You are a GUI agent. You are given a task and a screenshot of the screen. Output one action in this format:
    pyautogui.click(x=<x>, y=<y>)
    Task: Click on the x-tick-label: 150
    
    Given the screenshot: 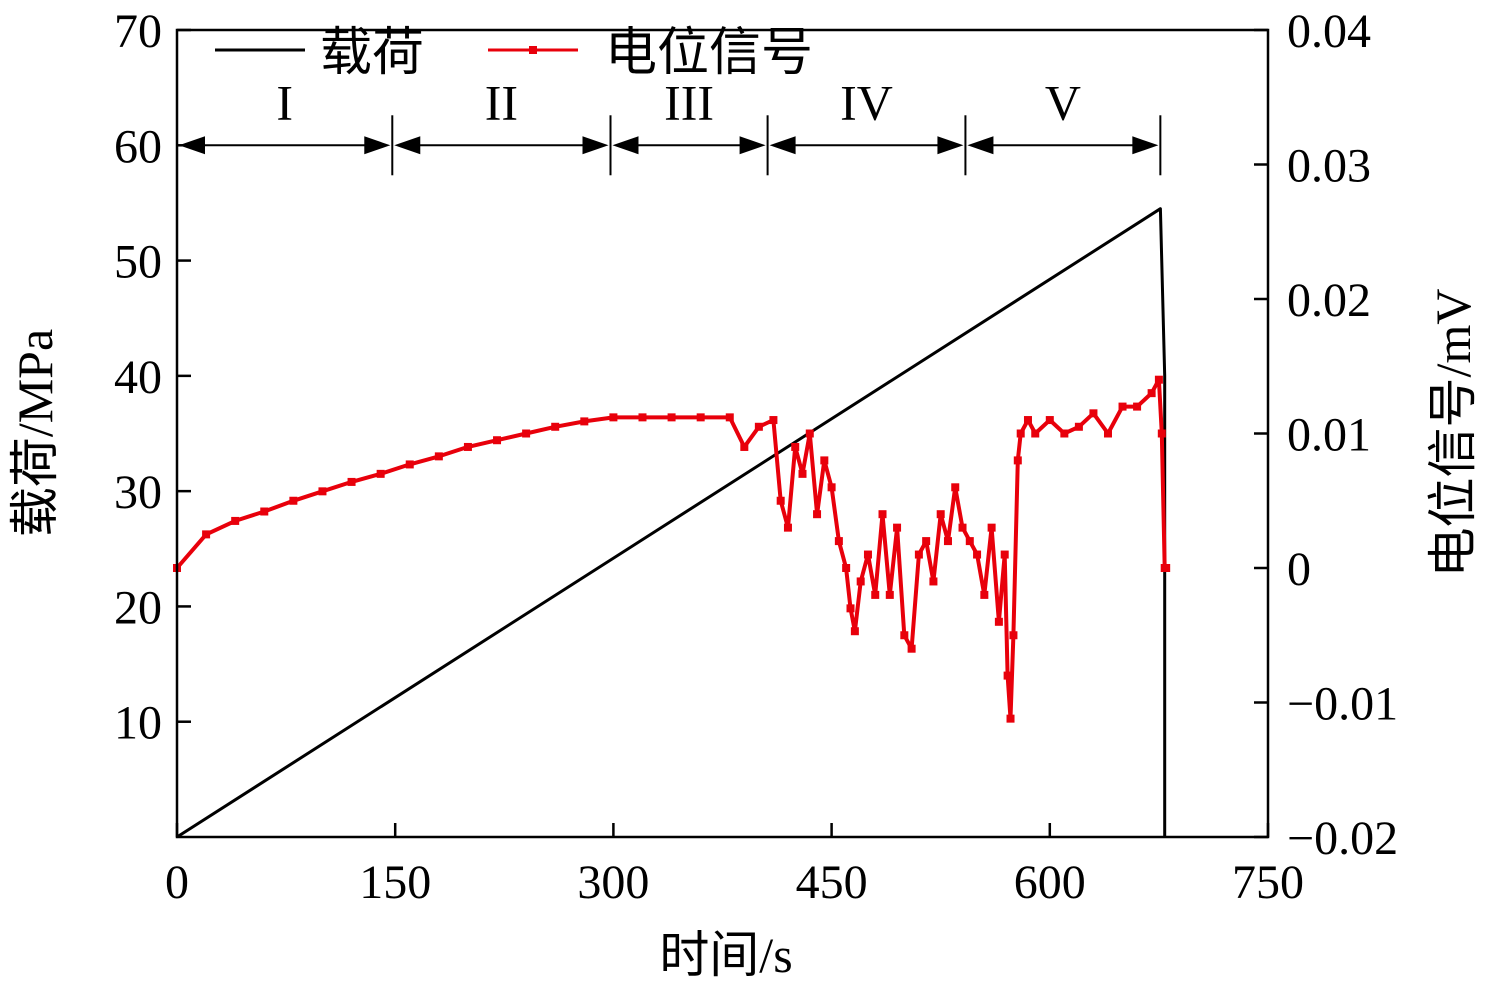 What is the action you would take?
    pyautogui.click(x=395, y=882)
    